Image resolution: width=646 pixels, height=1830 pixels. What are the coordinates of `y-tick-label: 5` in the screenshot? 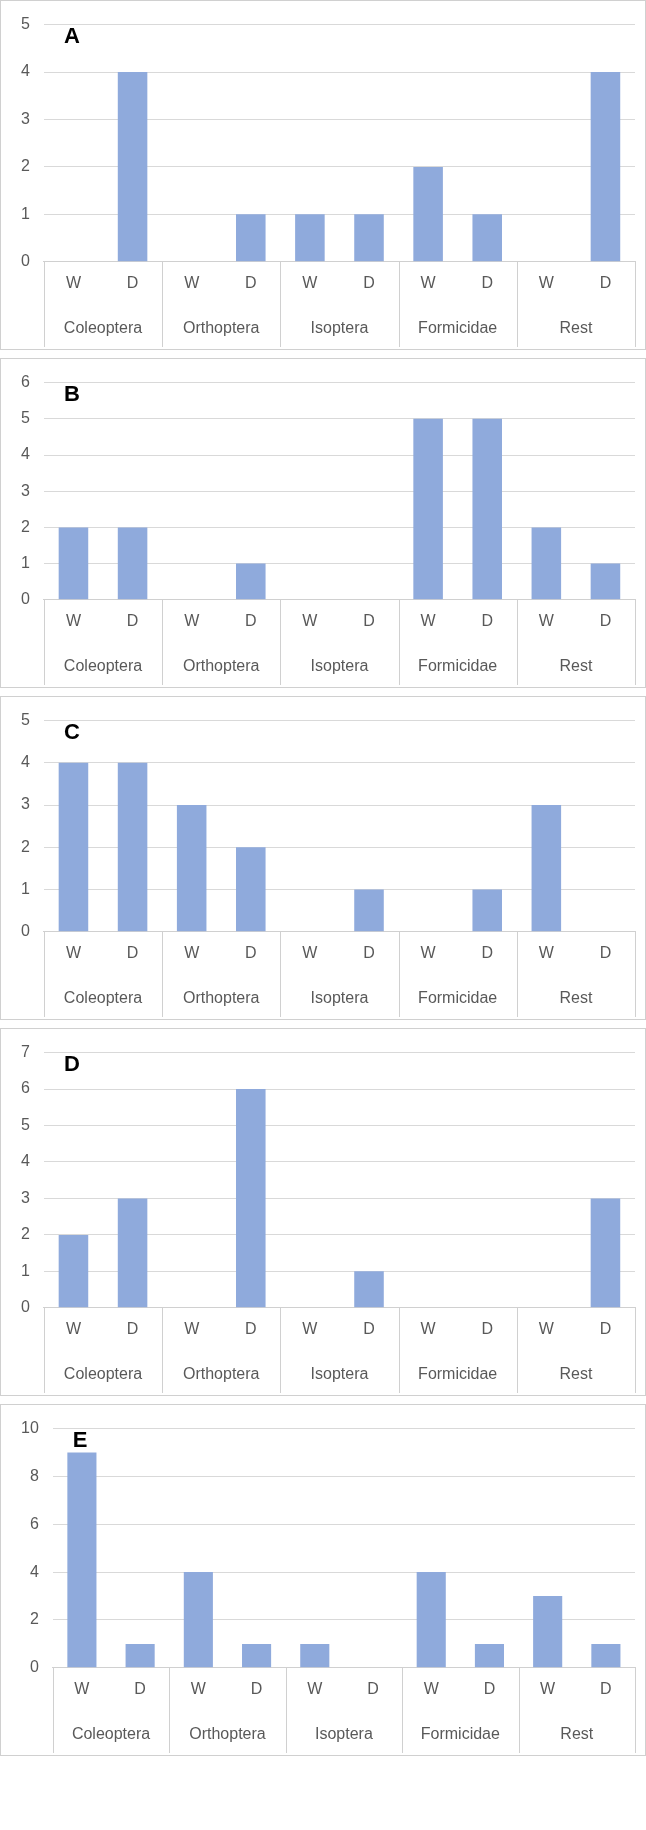 It's located at (25, 1124).